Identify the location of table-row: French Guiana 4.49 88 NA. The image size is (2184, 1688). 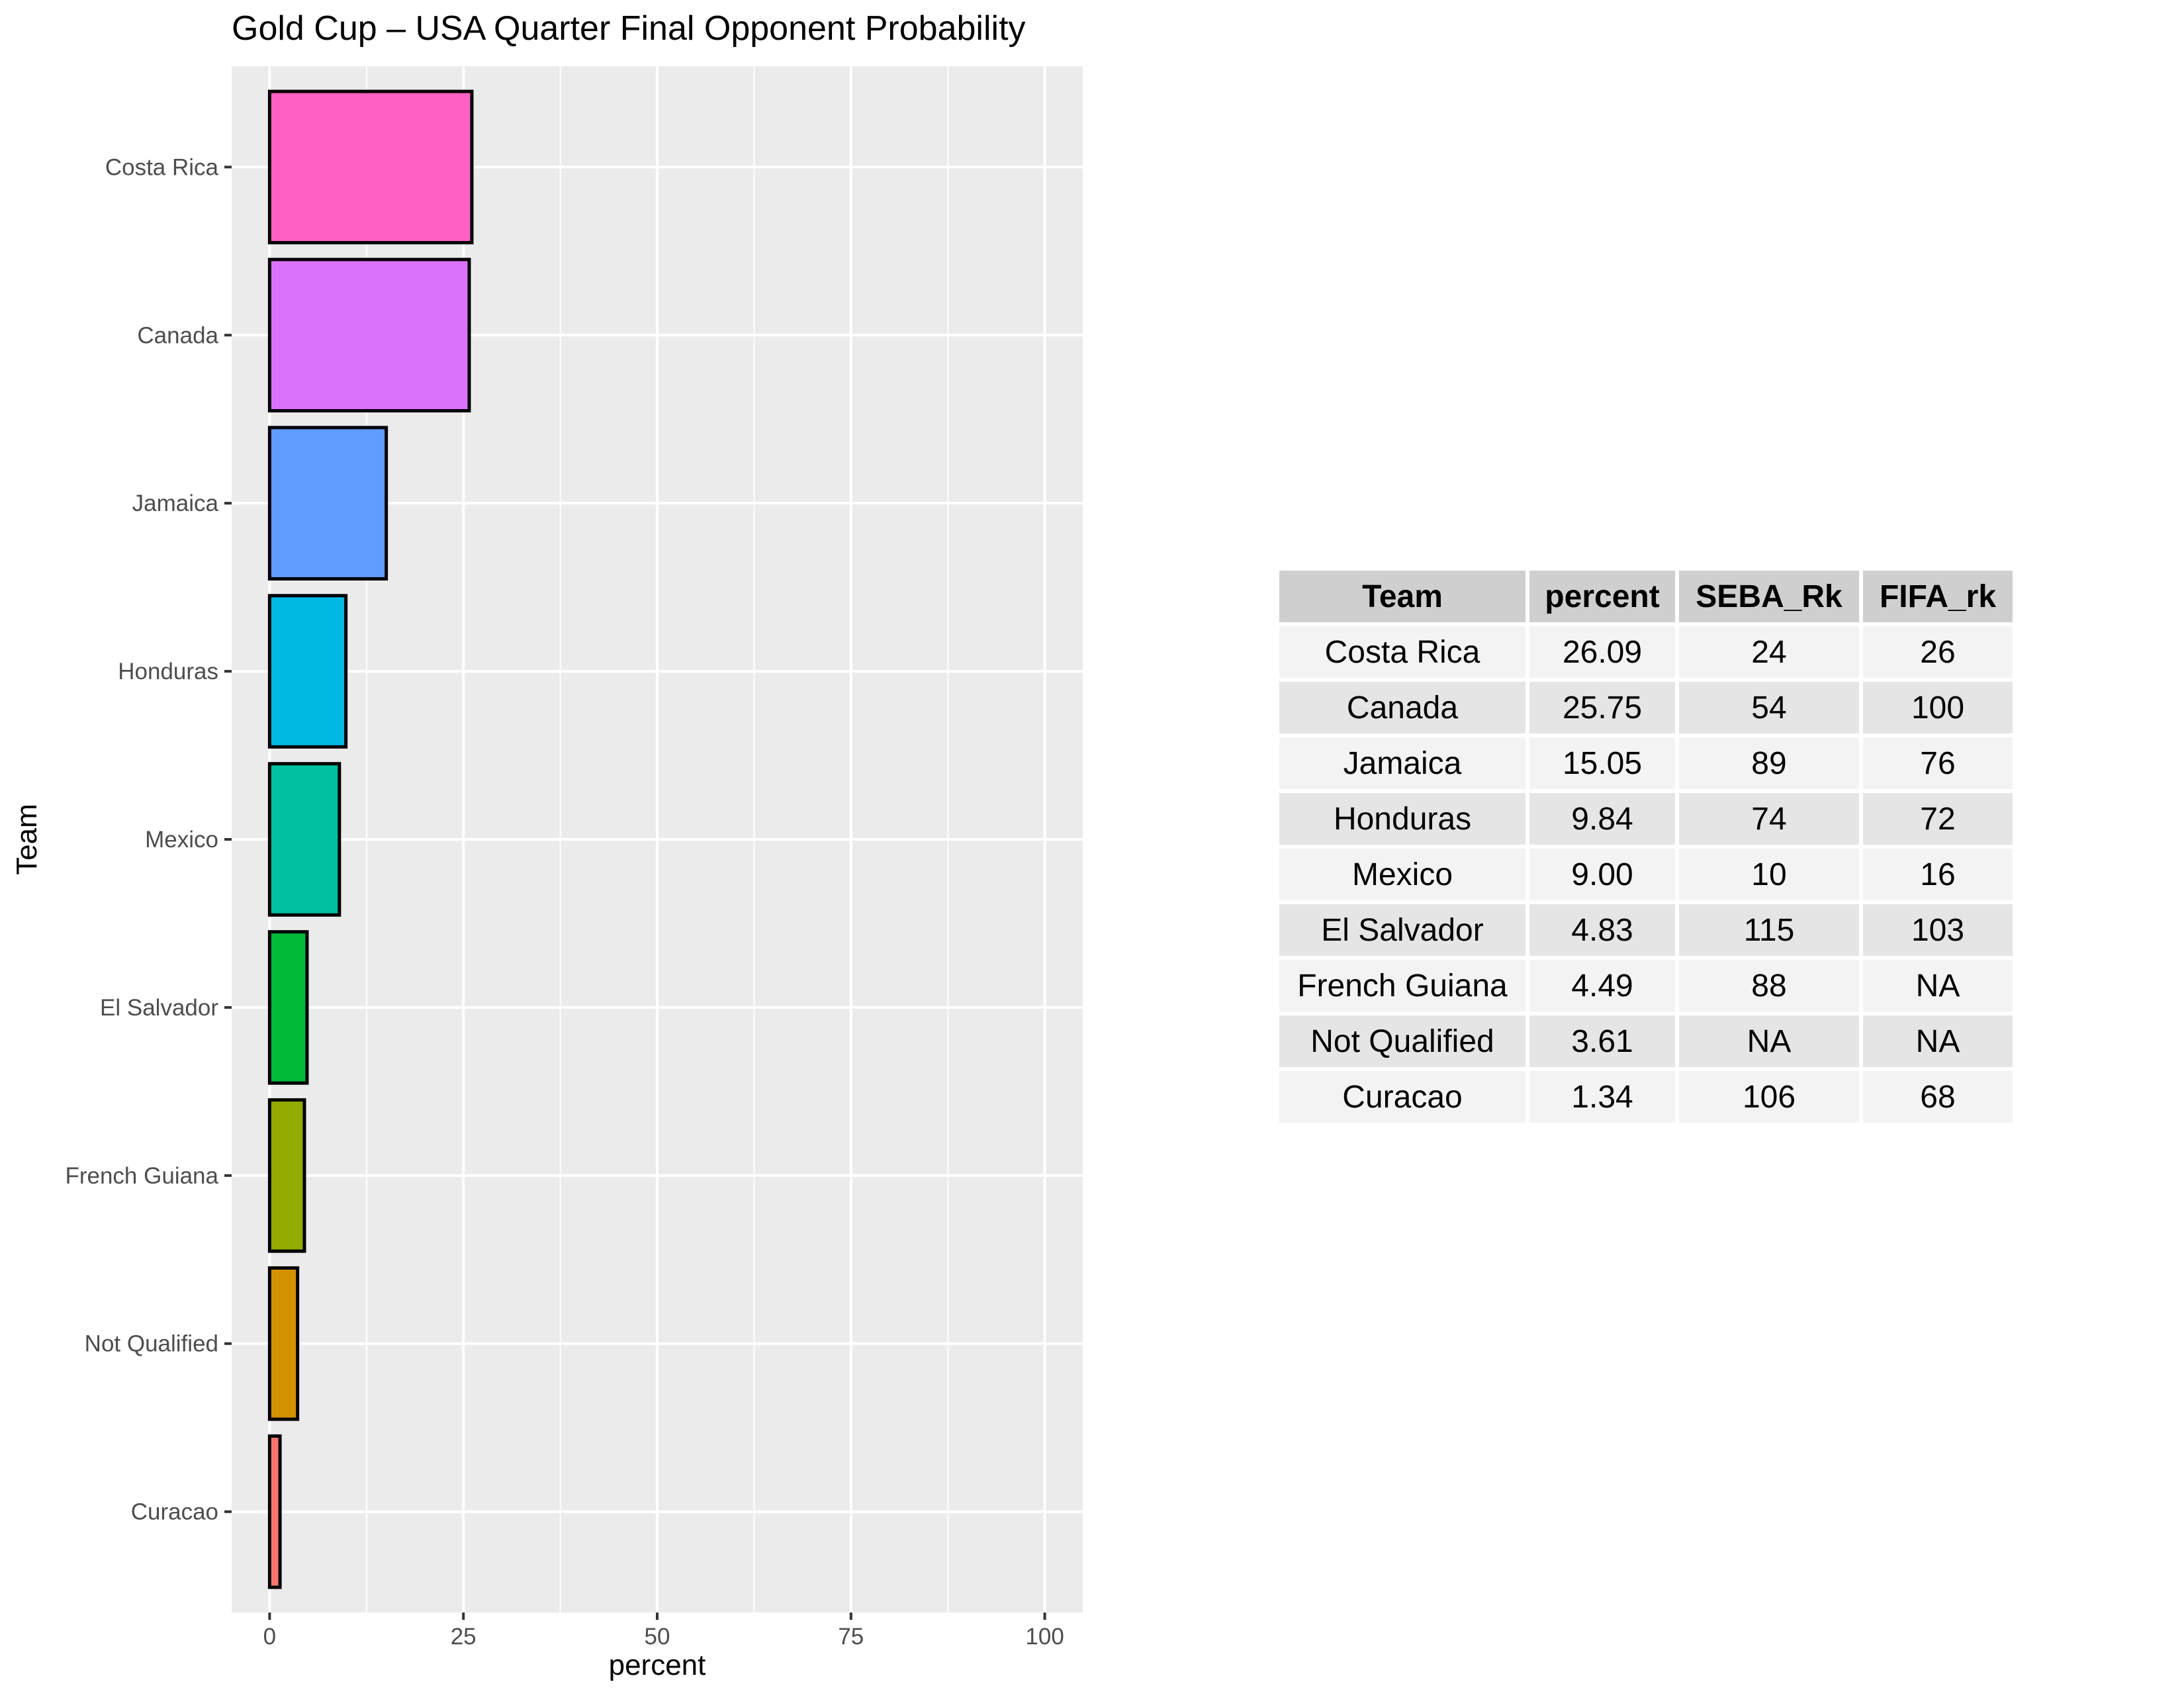
(1646, 985).